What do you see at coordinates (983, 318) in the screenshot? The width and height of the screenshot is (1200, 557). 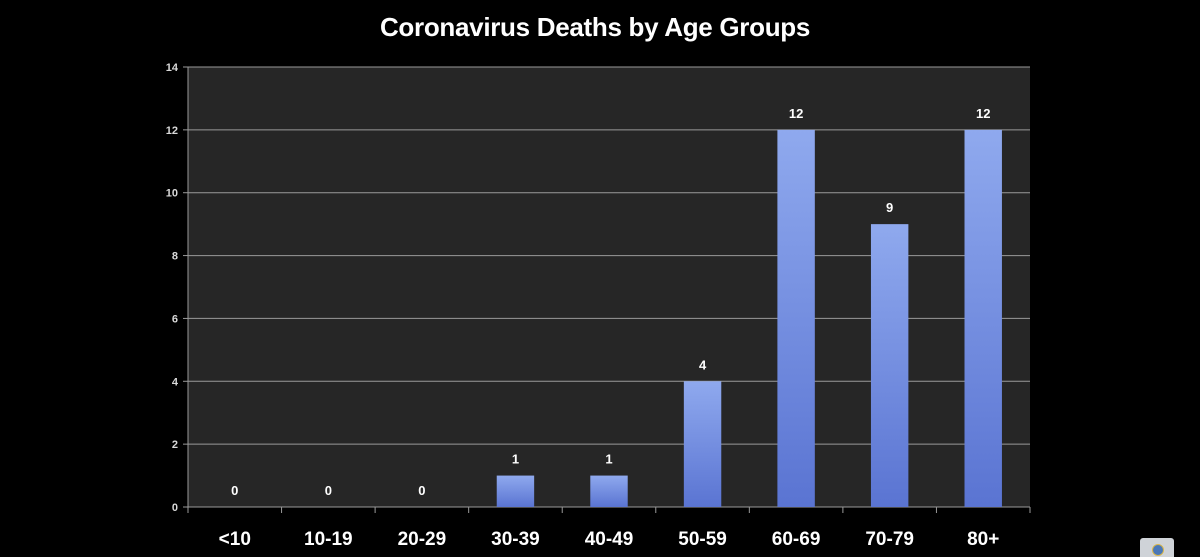 I see `bar-80+` at bounding box center [983, 318].